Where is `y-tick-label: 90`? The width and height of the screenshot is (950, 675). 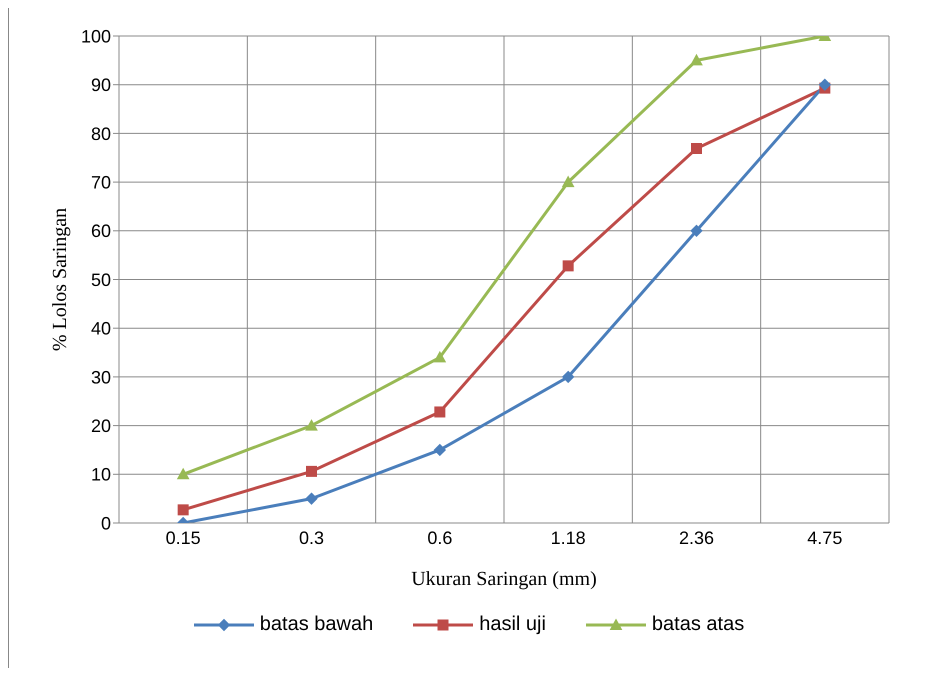
y-tick-label: 90 is located at coordinates (100, 85).